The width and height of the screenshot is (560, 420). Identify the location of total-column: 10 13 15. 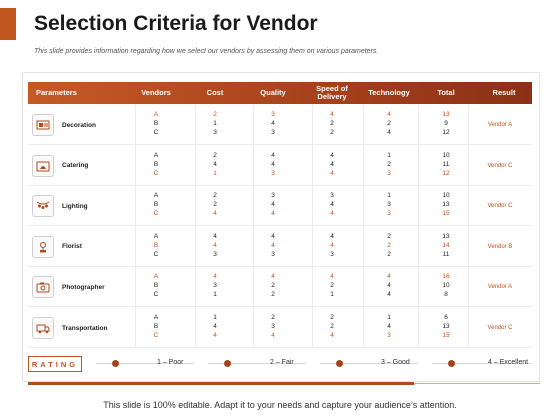
(446, 204).